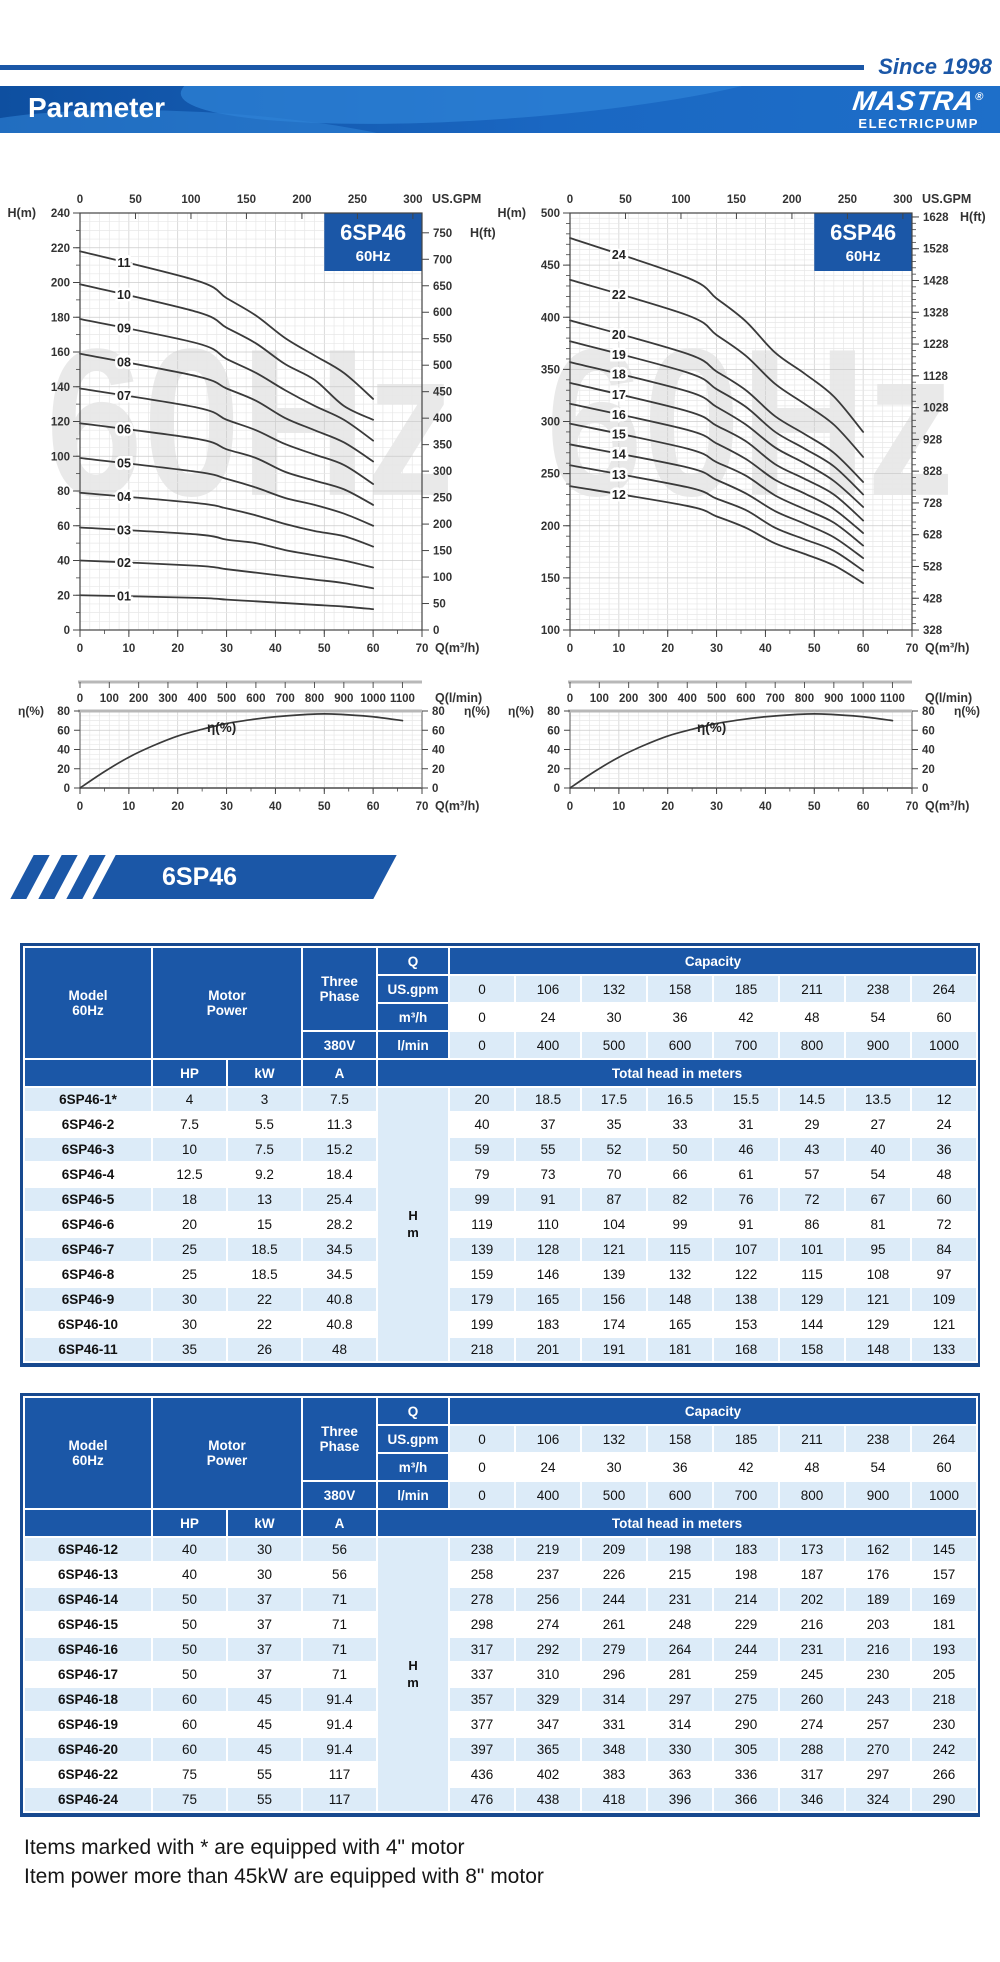 The image size is (1000, 1962). Describe the element at coordinates (88, 1624) in the screenshot. I see `model-cell: 6SP46-15` at that location.